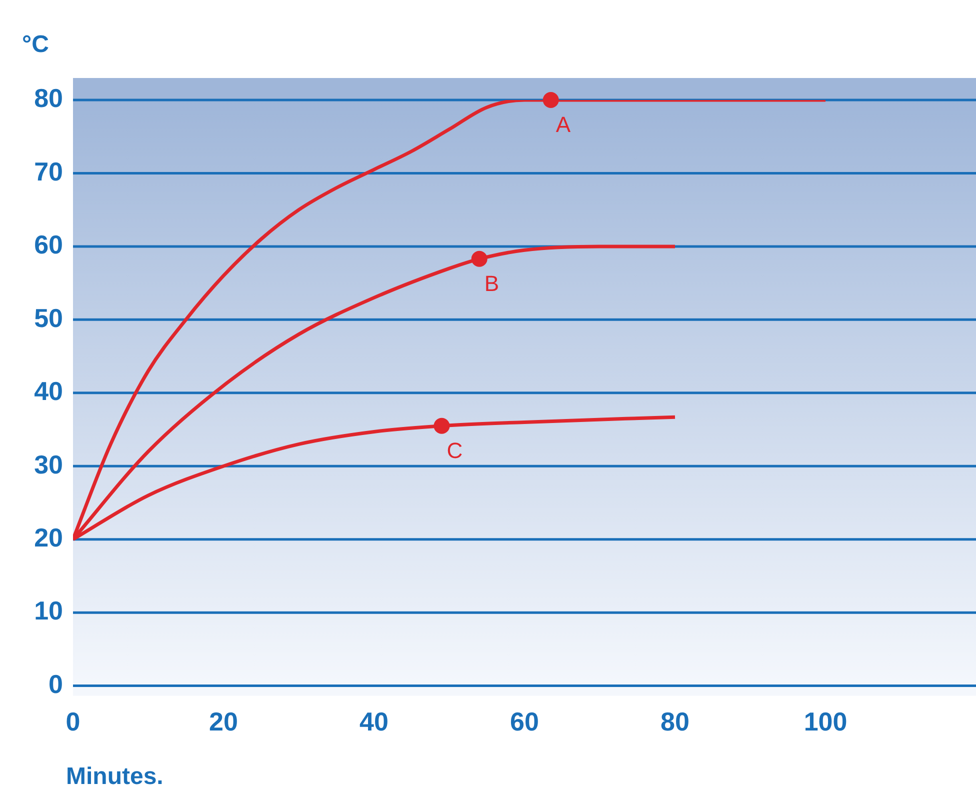 The image size is (976, 811). Describe the element at coordinates (454, 450) in the screenshot. I see `annotation: C` at that location.